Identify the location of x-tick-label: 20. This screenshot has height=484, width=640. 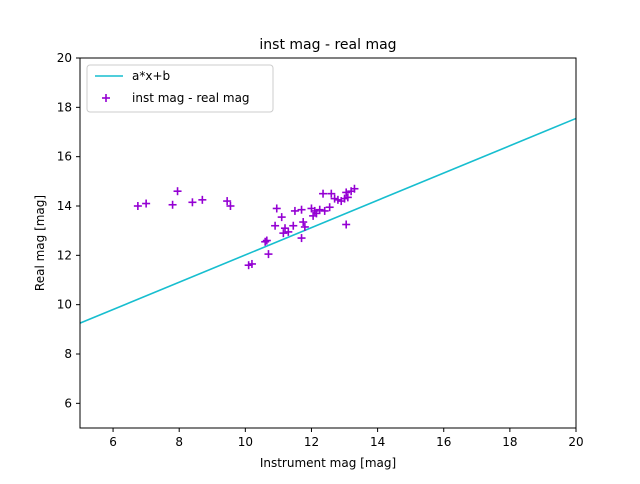
(575, 442).